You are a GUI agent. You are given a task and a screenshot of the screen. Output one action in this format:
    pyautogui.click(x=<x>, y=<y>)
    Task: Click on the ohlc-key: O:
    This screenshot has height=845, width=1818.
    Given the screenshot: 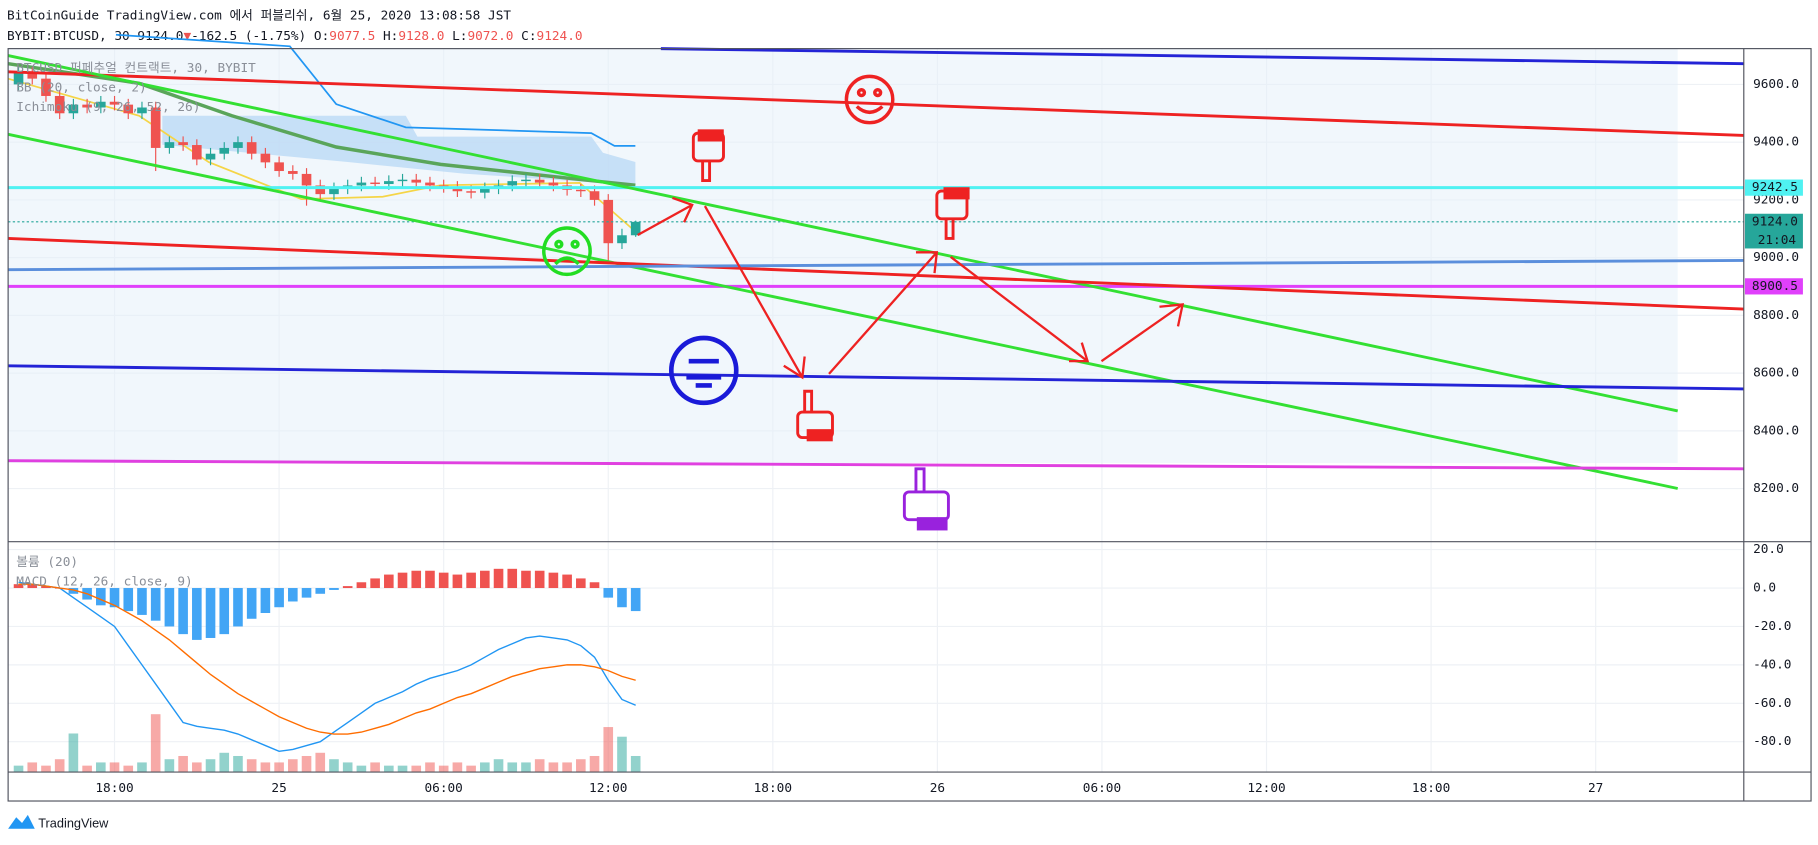 What is the action you would take?
    pyautogui.click(x=321, y=35)
    